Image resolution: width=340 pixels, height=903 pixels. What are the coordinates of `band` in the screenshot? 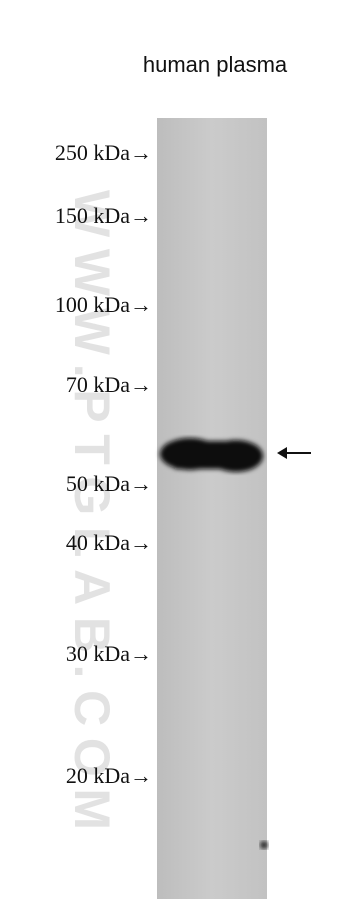 It's located at (211, 455).